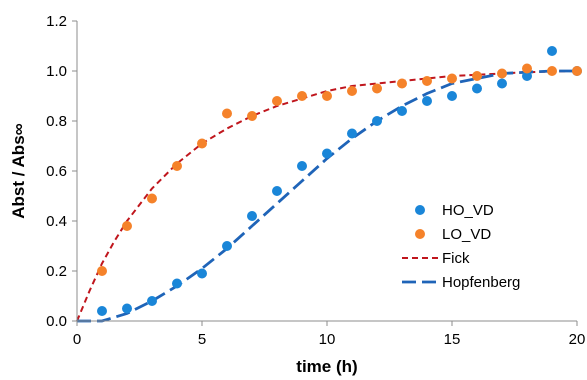 This screenshot has height=380, width=587. I want to click on legend-marker-lo_vd, so click(420, 234).